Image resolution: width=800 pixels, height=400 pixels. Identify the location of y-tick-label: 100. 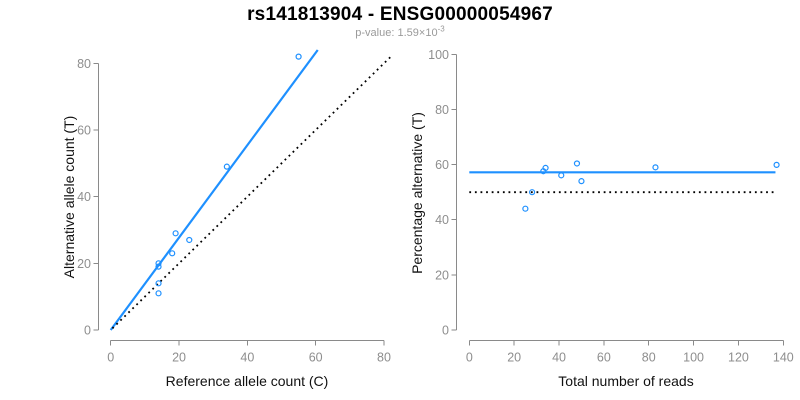
(438, 55).